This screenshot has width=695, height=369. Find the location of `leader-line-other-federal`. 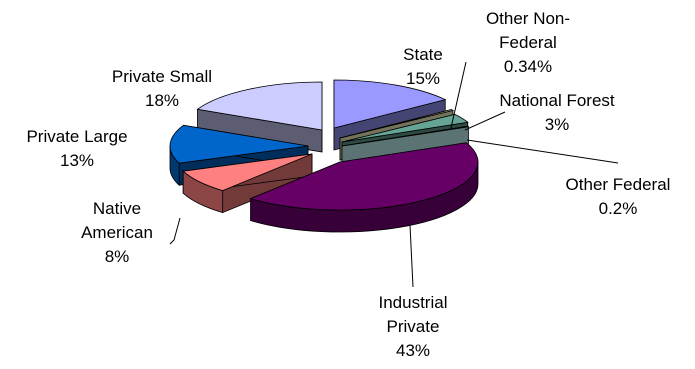

leader-line-other-federal is located at coordinates (542, 151).